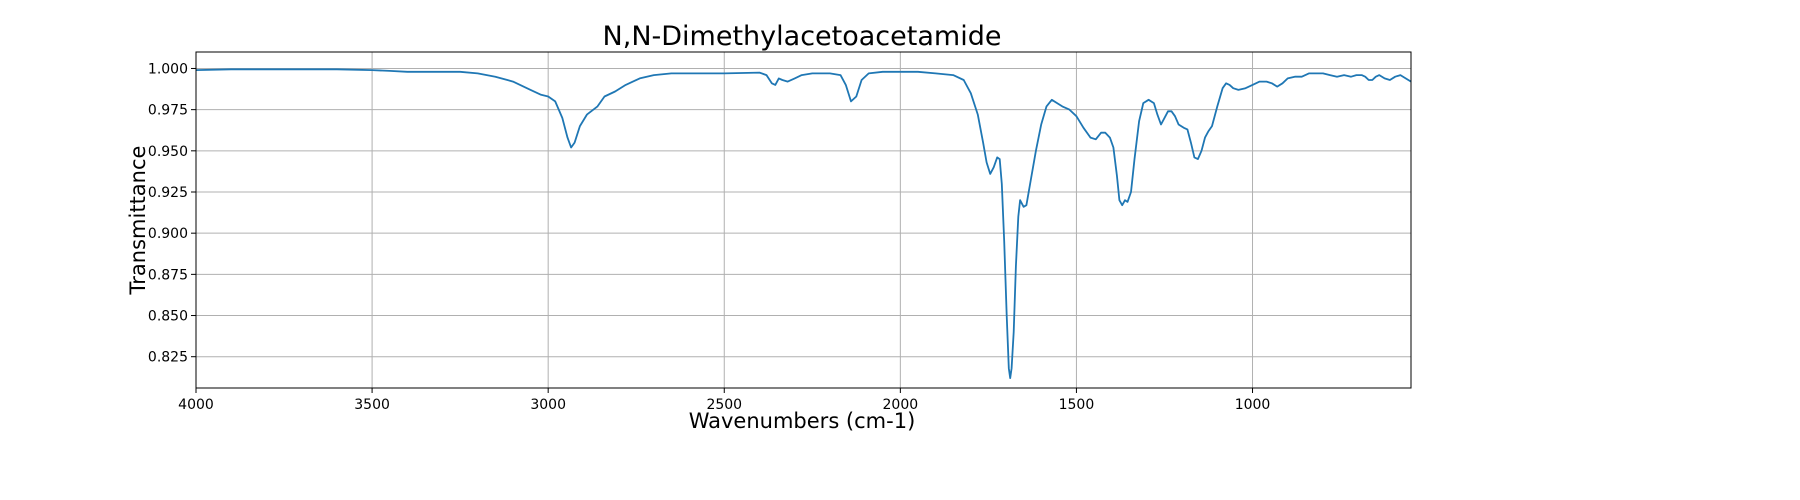  Describe the element at coordinates (724, 405) in the screenshot. I see `x-tick-label: 2500` at that location.